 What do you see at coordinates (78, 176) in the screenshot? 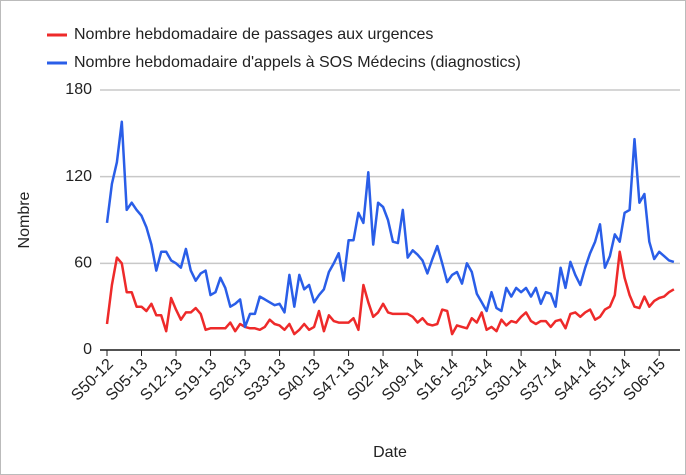
I see `y-tick-label: 120` at bounding box center [78, 176].